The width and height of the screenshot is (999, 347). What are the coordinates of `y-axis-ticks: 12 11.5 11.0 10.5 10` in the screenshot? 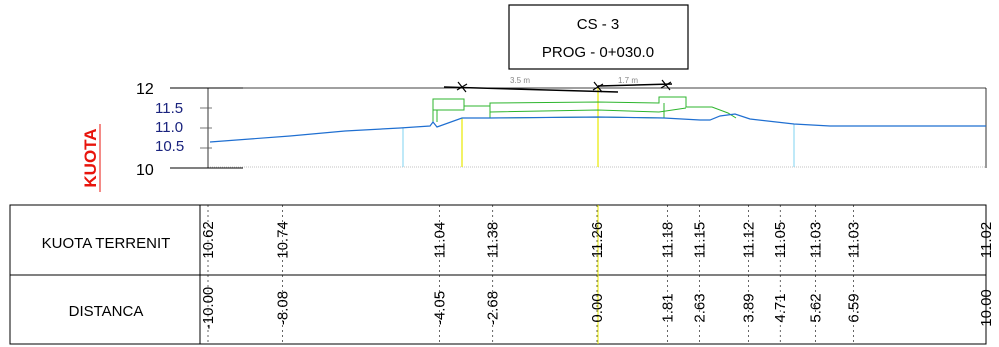 It's located at (189, 130).